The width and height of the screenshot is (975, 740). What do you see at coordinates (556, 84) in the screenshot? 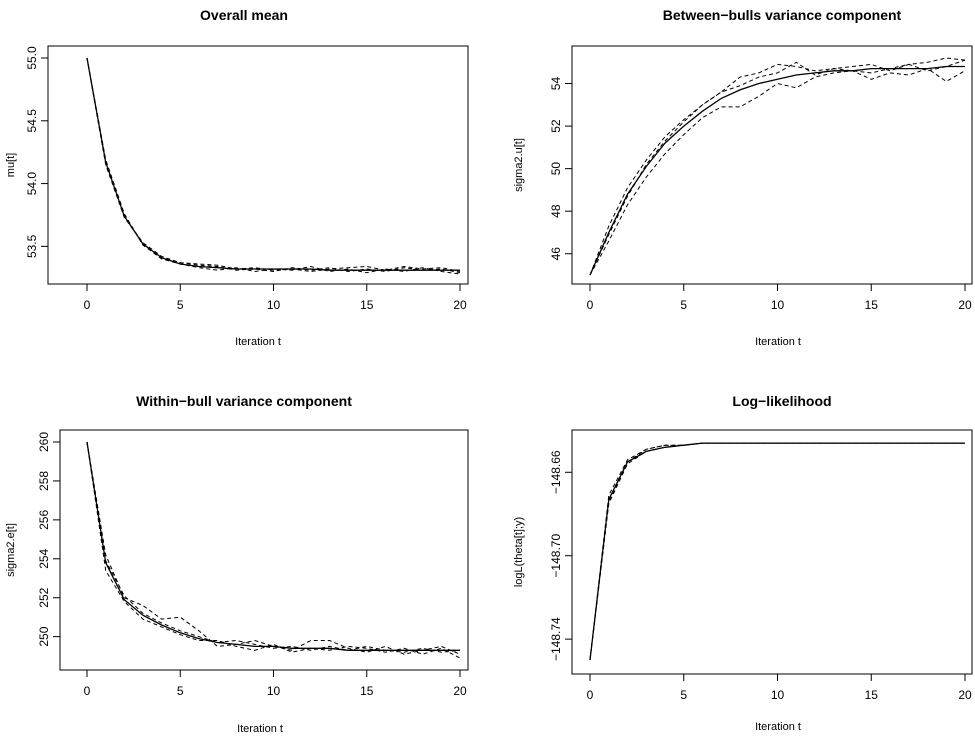
I see `y-tick-label: 54` at bounding box center [556, 84].